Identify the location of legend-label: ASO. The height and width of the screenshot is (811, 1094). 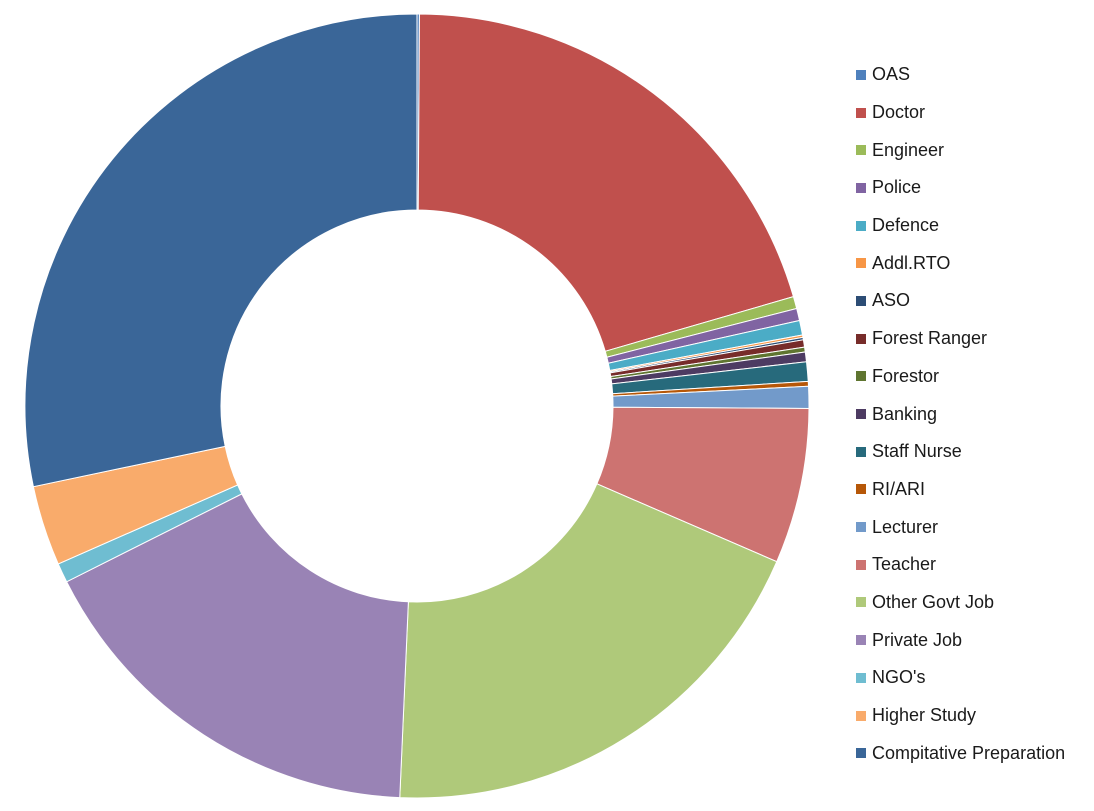
(891, 300).